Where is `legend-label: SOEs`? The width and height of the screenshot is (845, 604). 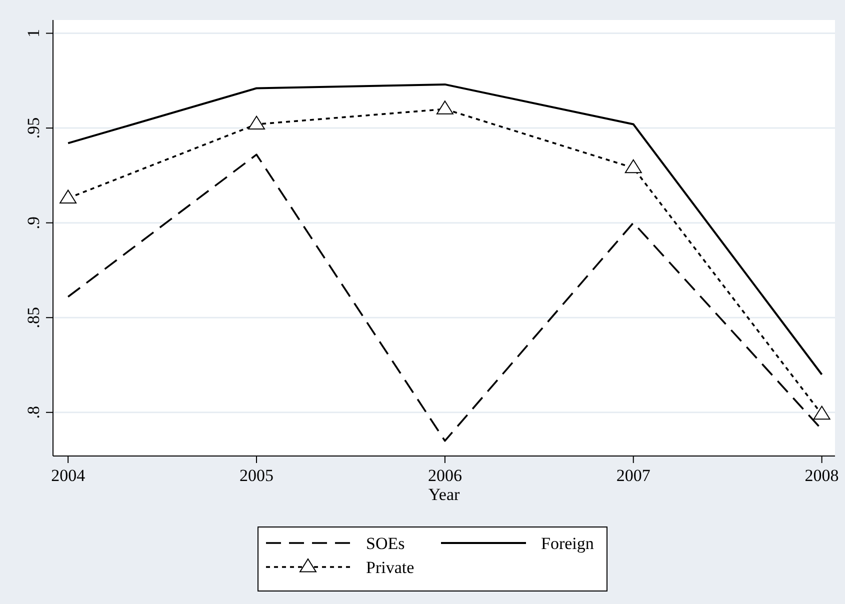 legend-label: SOEs is located at coordinates (385, 543).